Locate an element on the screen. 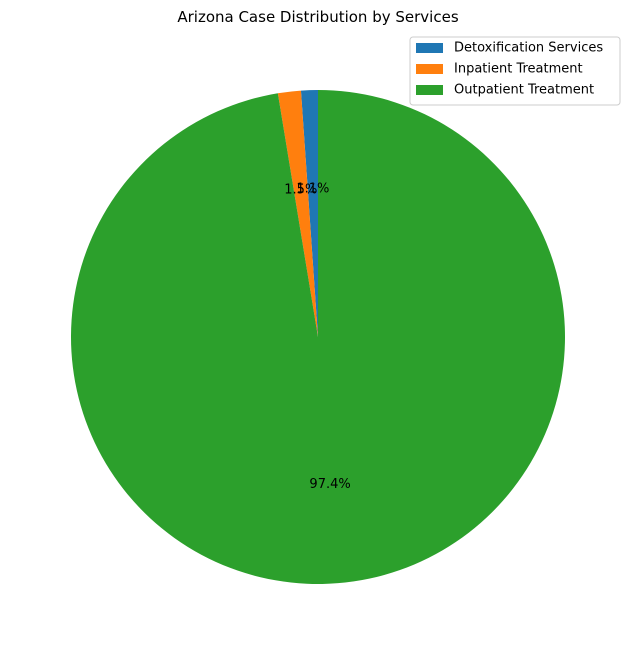  pie-slice-label-0: 1.1% is located at coordinates (312, 188).